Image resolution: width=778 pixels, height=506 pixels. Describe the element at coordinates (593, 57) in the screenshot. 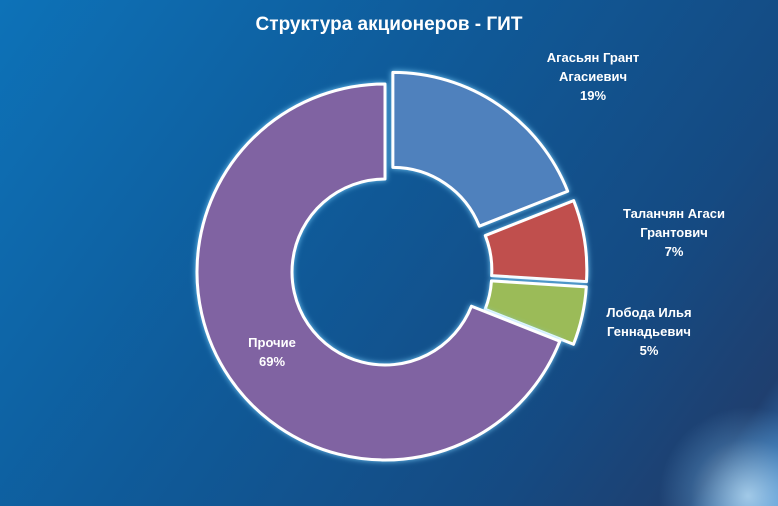

I see `data-label-line: Агасьян Грант` at that location.